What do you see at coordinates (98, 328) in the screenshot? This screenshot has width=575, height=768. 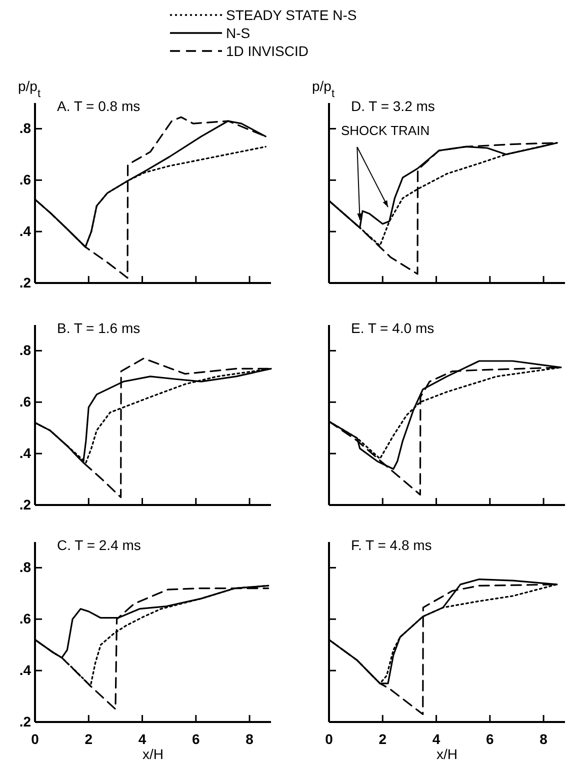 I see `chart-title: B. T = 1.6 ms` at bounding box center [98, 328].